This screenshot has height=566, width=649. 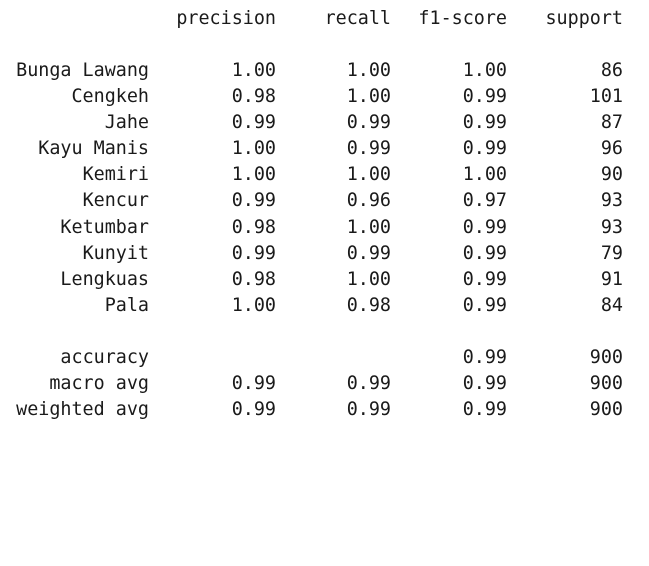 What do you see at coordinates (324, 384) in the screenshot?
I see `macro-avg-row: macro avg 0.99 0.99 0.99 900` at bounding box center [324, 384].